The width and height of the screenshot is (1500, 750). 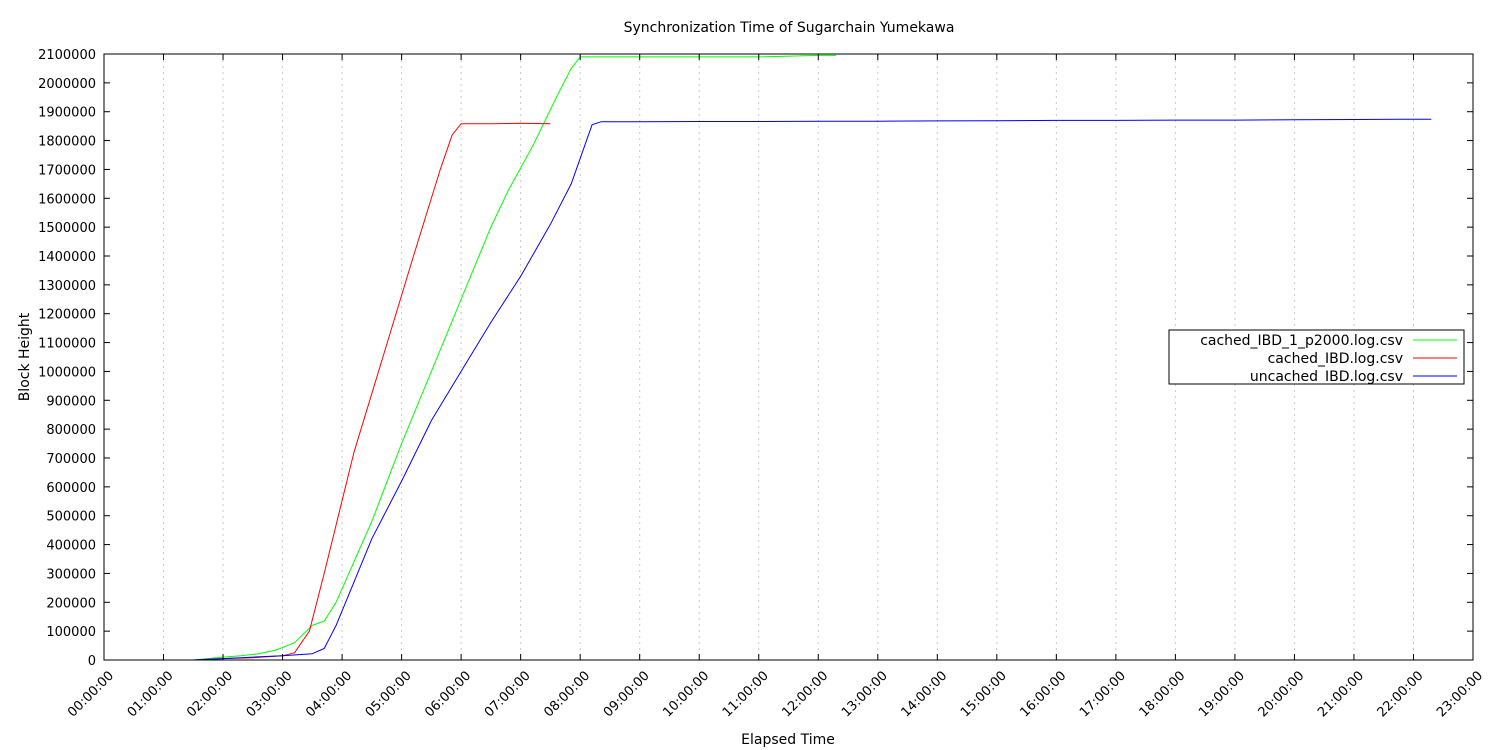 What do you see at coordinates (1335, 359) in the screenshot?
I see `legend-entry-label: cached_IBD.log.csv` at bounding box center [1335, 359].